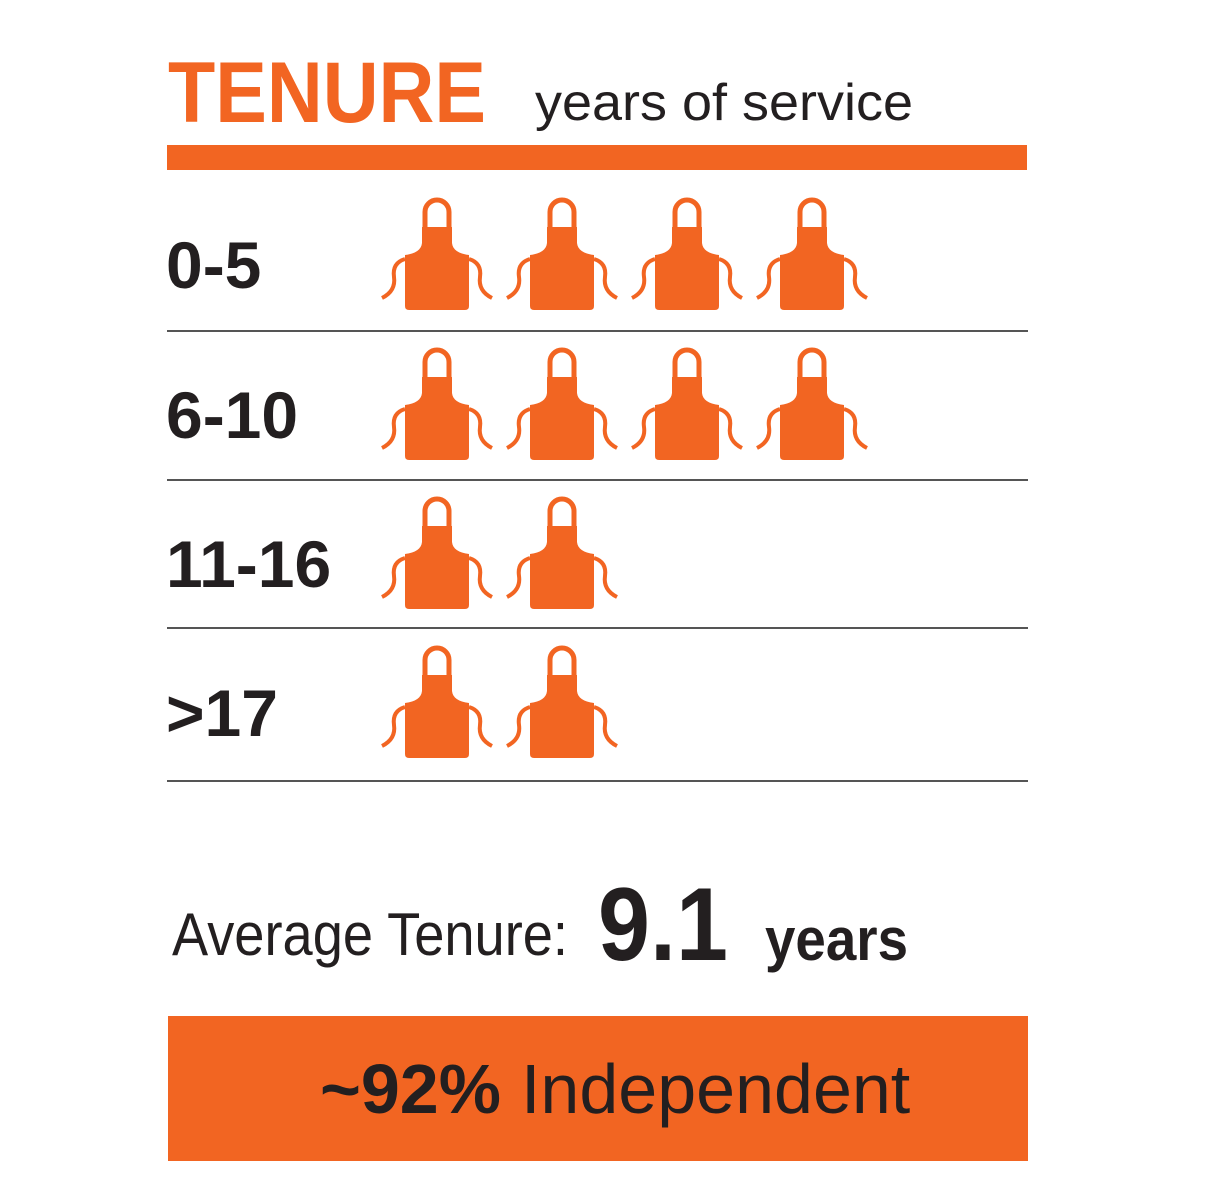 The height and width of the screenshot is (1199, 1222). I want to click on summary-label: Average Tenure:, so click(370, 934).